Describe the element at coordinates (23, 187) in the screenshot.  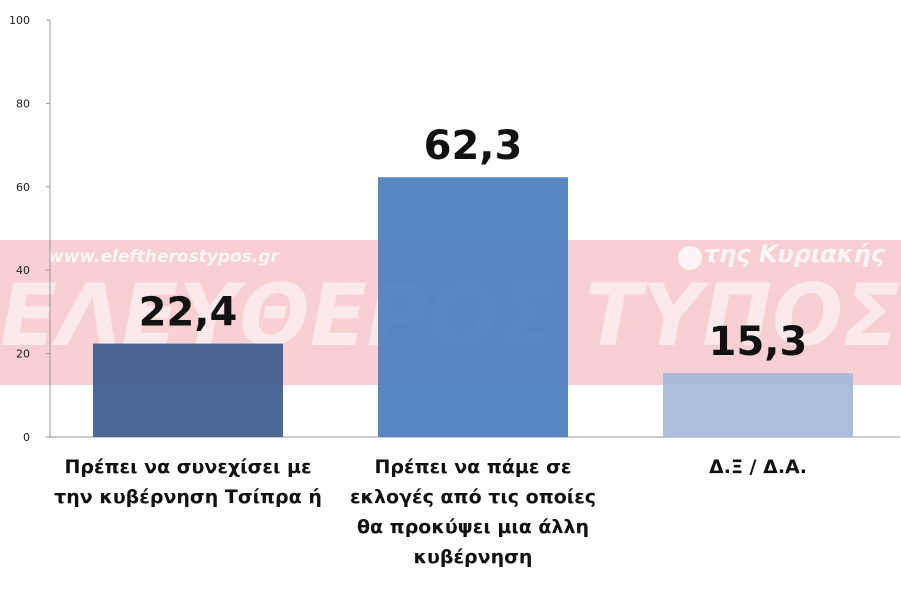
I see `y-tick-label: 60` at that location.